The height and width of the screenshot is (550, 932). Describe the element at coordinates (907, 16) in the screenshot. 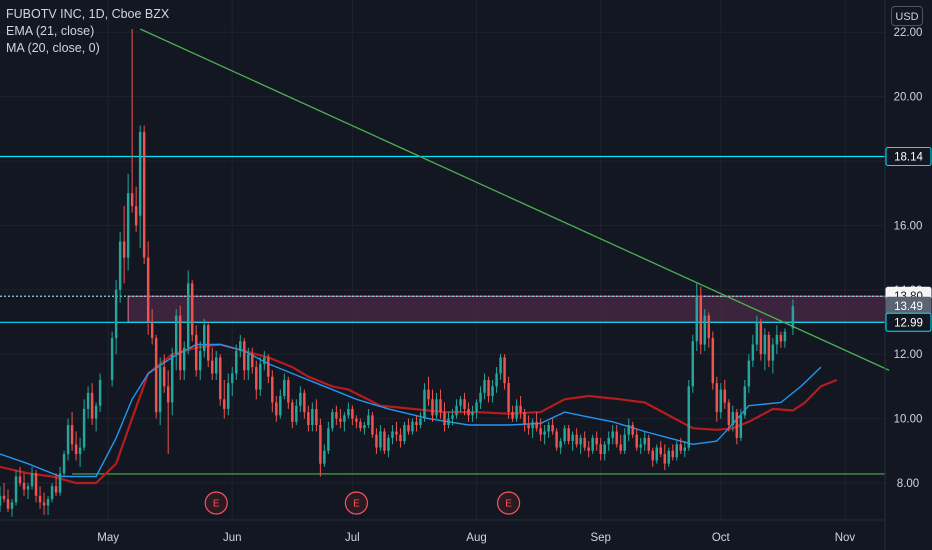

I see `currency-button: USD` at that location.